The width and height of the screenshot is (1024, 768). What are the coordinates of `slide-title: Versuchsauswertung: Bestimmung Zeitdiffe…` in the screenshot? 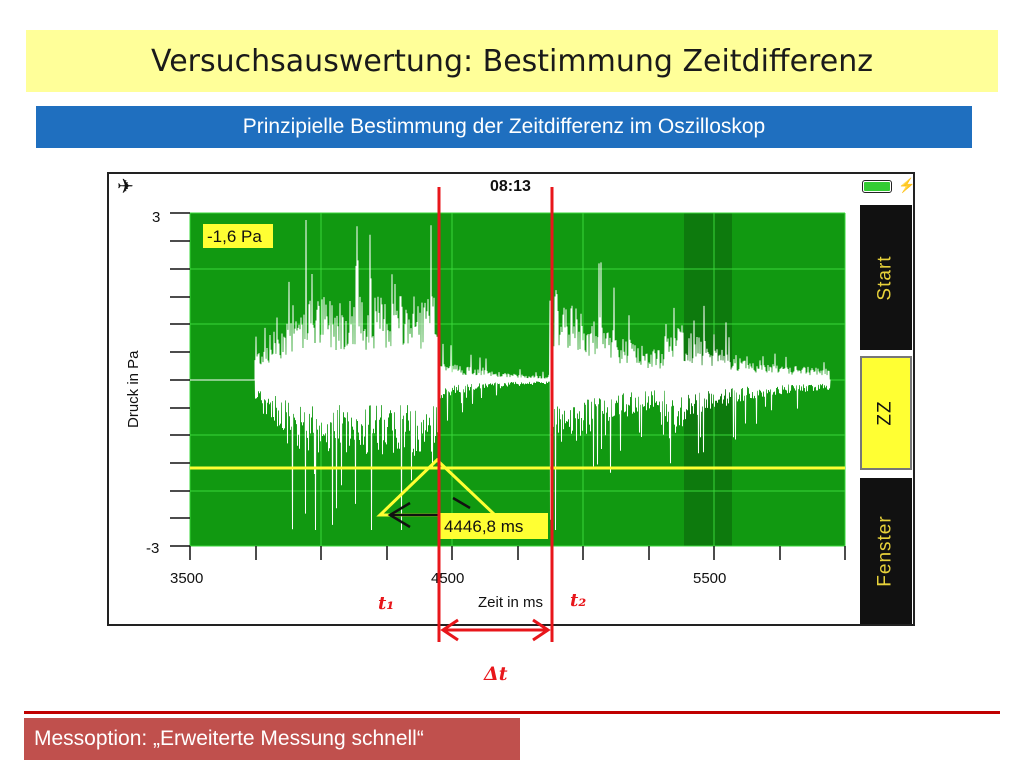 It's located at (512, 61).